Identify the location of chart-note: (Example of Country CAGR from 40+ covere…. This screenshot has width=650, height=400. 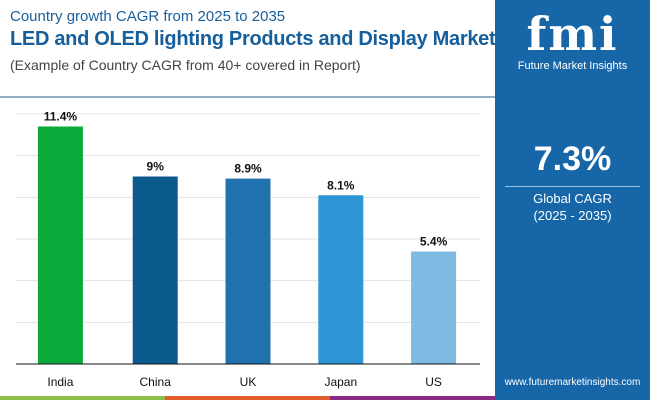
(185, 65).